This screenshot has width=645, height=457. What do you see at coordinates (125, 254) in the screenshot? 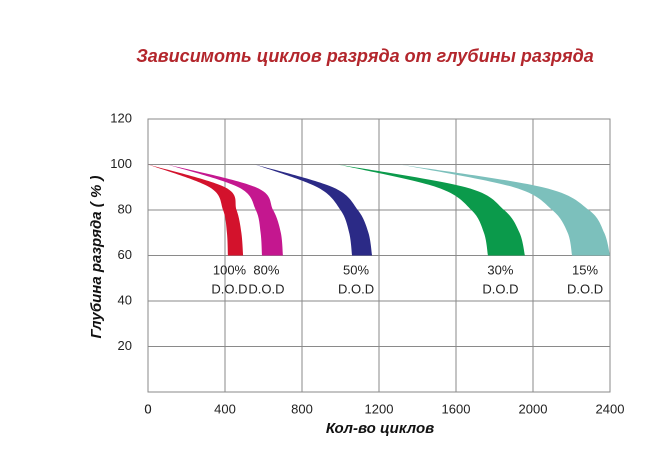
I see `y-tick-label: 60` at bounding box center [125, 254].